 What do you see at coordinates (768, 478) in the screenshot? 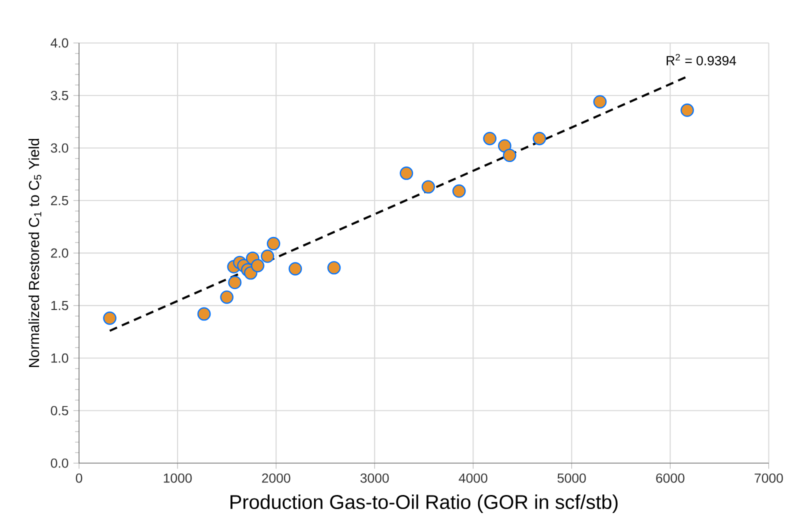
I see `x-tick-label: 7000` at bounding box center [768, 478].